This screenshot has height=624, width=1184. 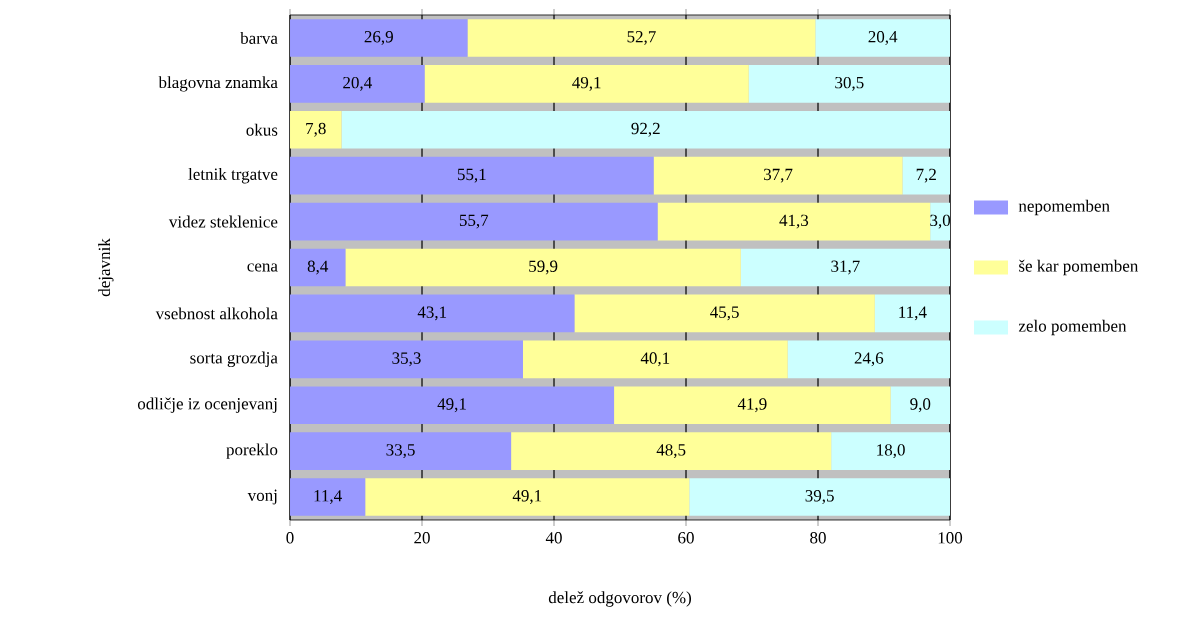 What do you see at coordinates (290, 538) in the screenshot?
I see `x-tick-label: 0` at bounding box center [290, 538].